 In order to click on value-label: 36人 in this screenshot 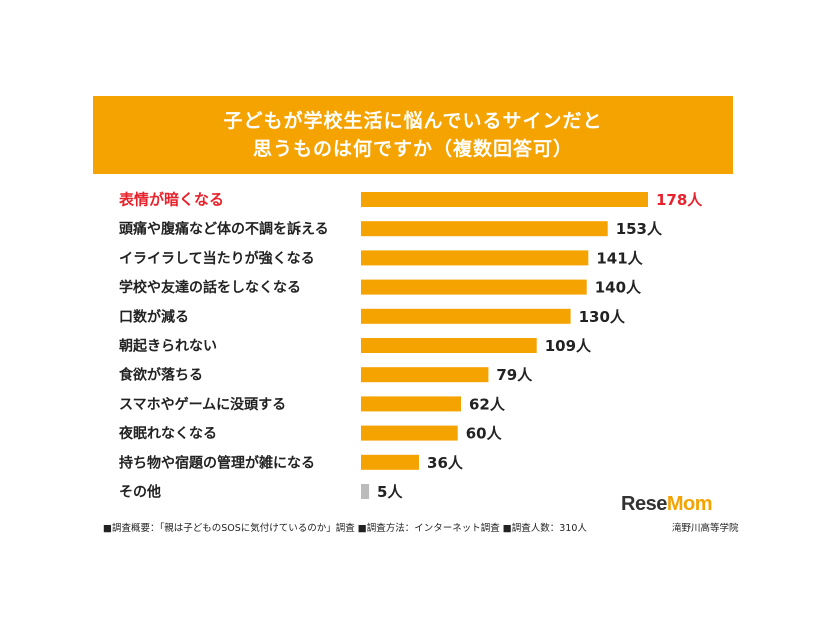, I will do `click(445, 463)`.